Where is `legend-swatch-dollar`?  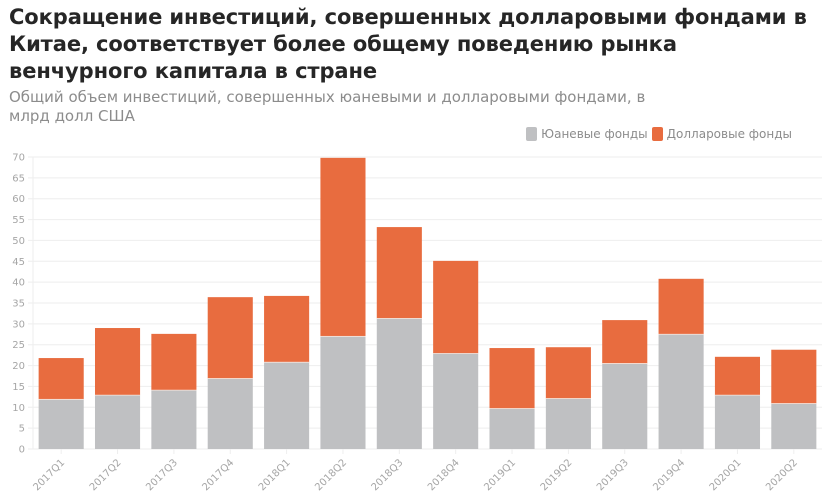 legend-swatch-dollar is located at coordinates (657, 134).